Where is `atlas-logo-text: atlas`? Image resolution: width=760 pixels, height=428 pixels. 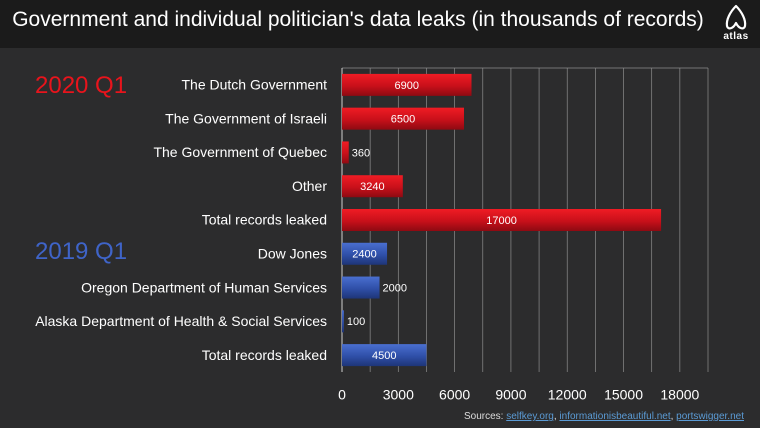
atlas-logo-text: atlas is located at coordinates (736, 36).